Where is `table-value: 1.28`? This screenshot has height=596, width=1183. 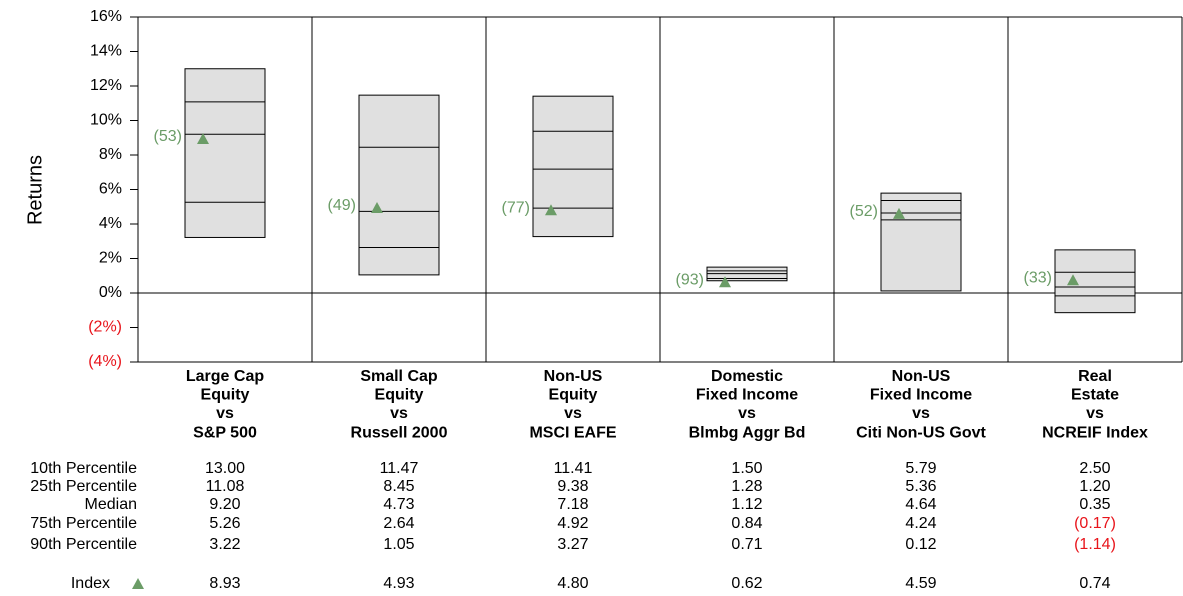 table-value: 1.28 is located at coordinates (746, 486).